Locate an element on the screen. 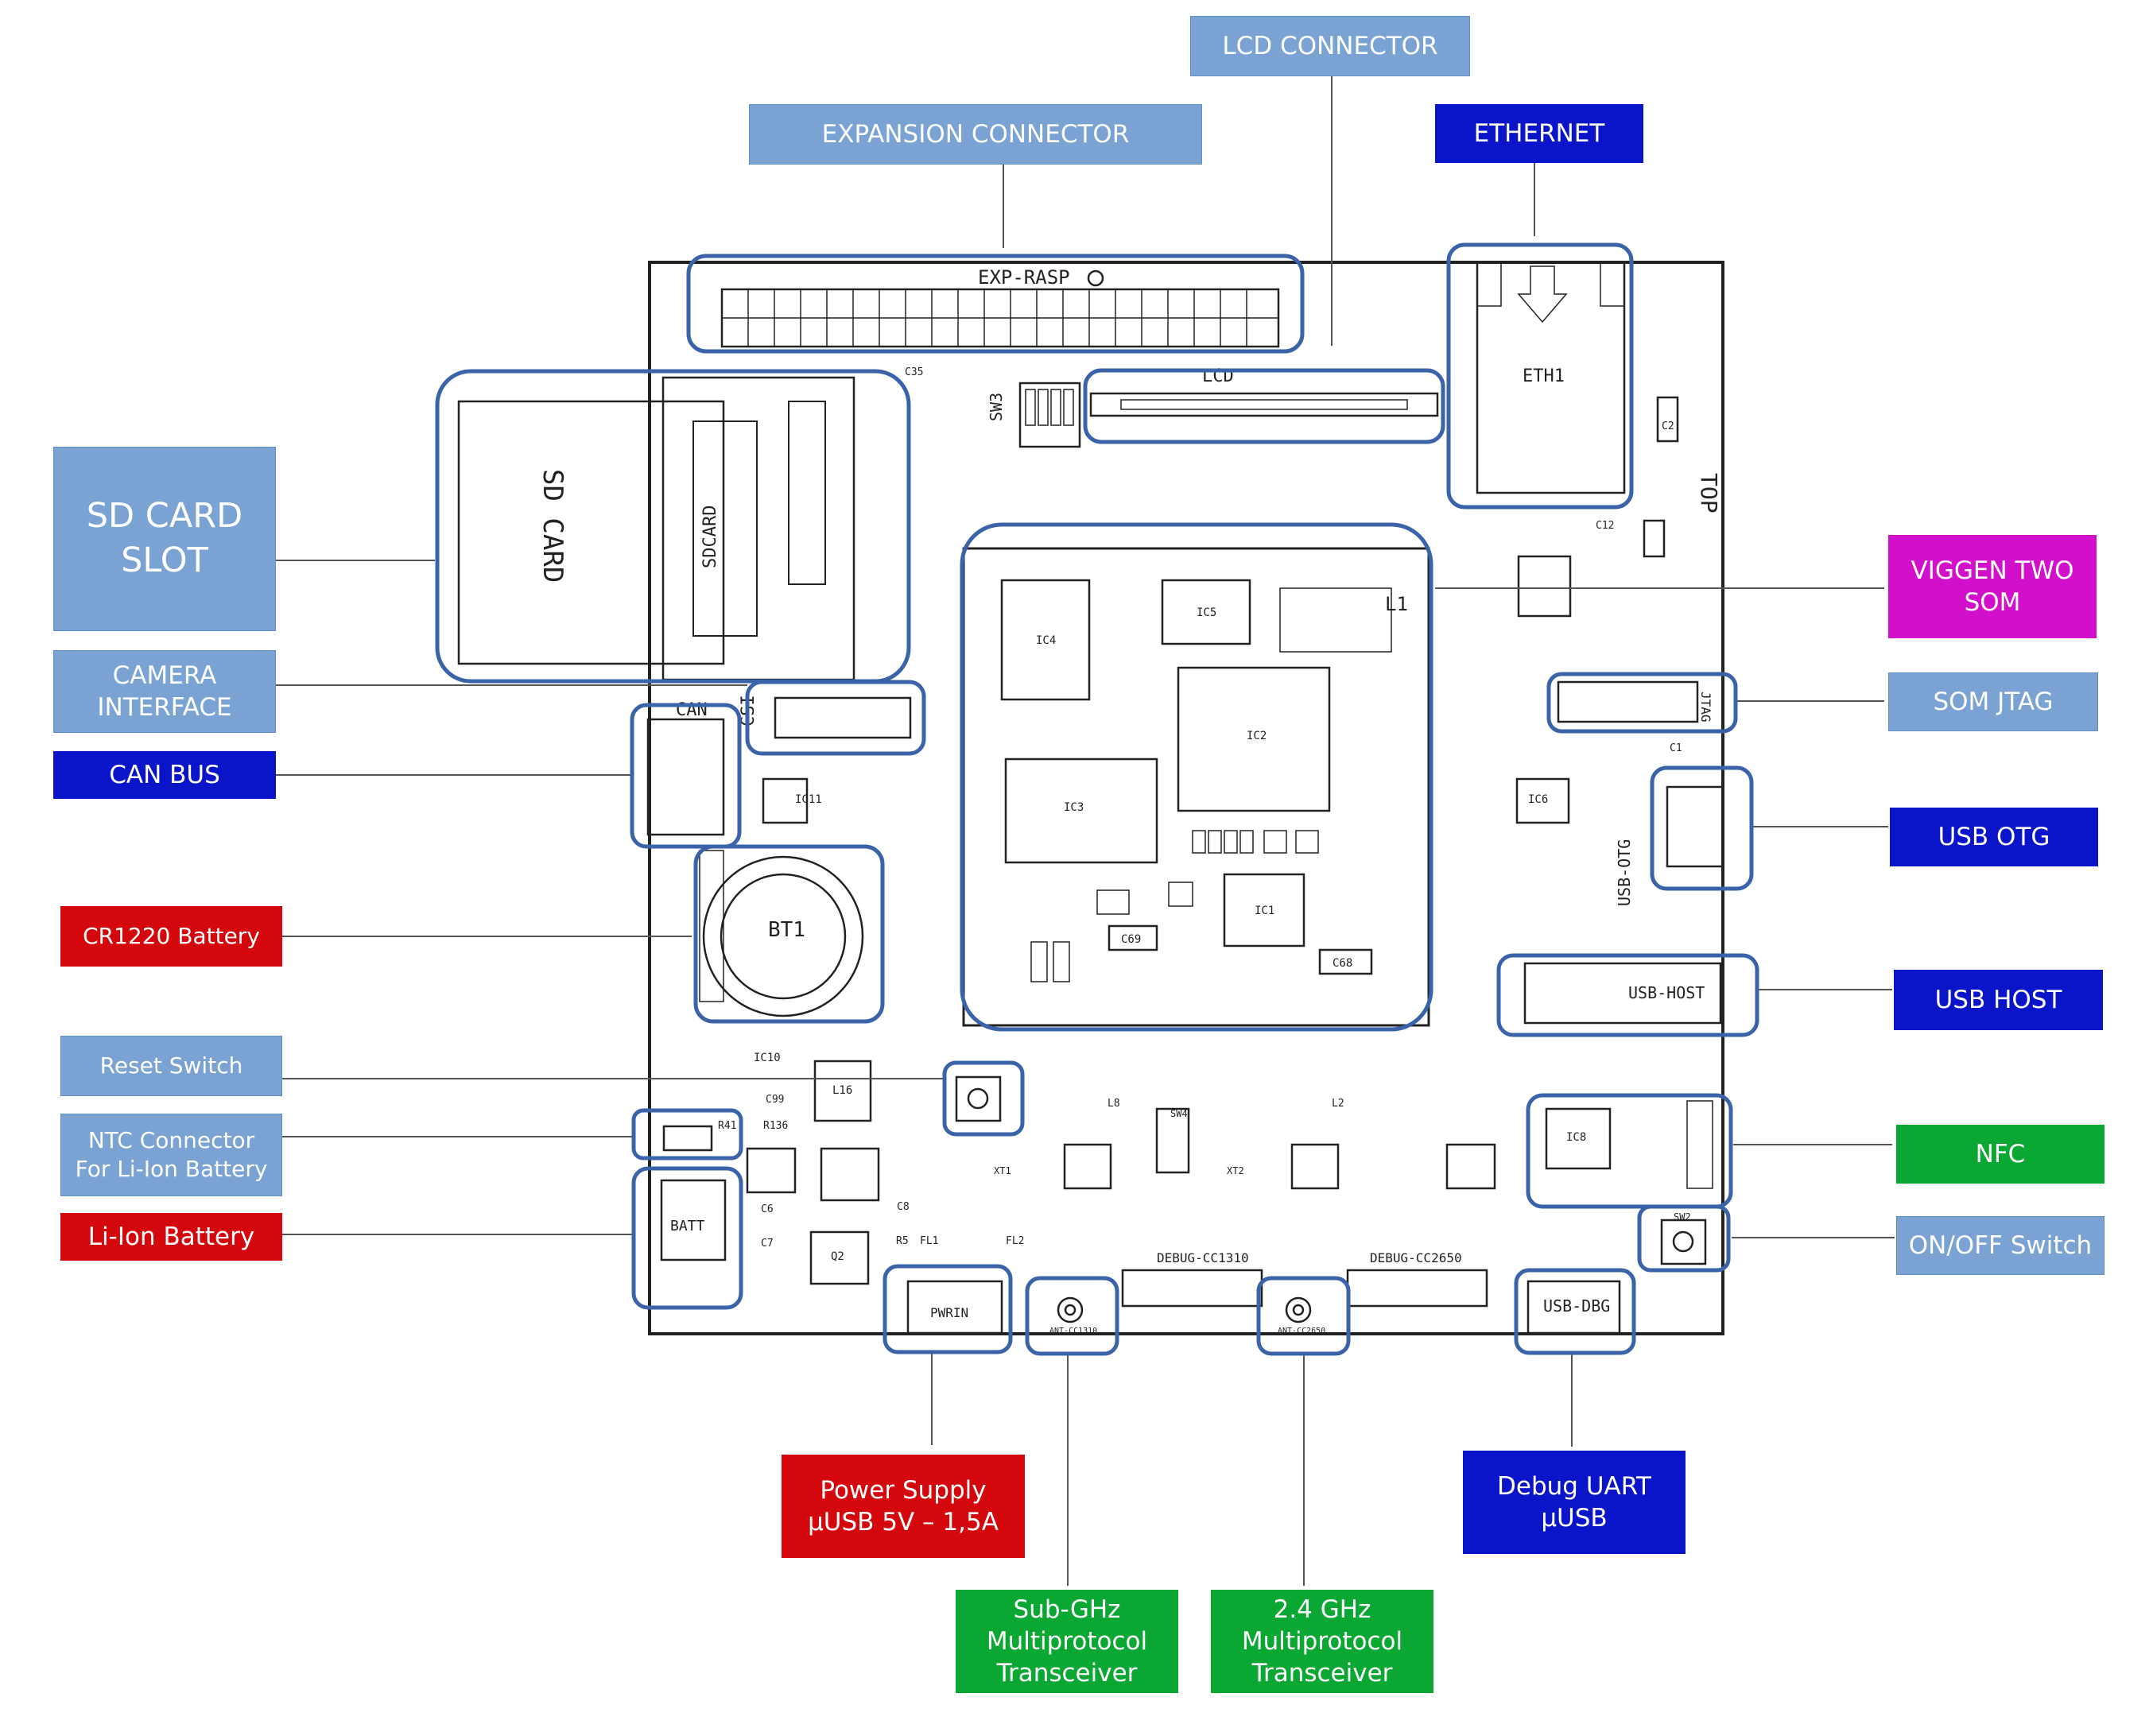  usb-otg-body is located at coordinates (1695, 826).